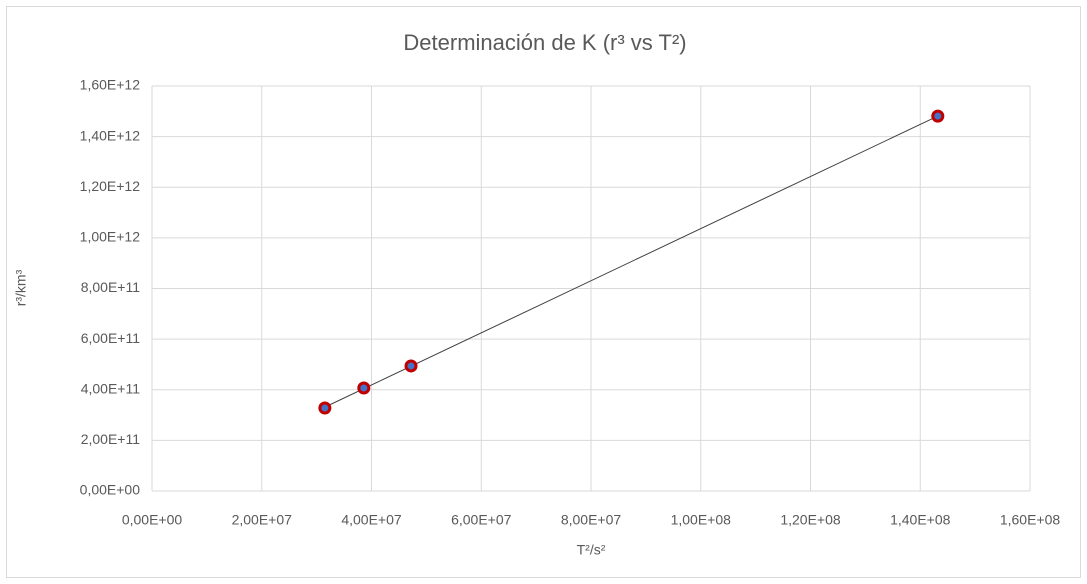 The height and width of the screenshot is (584, 1087). What do you see at coordinates (111, 388) in the screenshot?
I see `y-tick-label: 4,00E+11` at bounding box center [111, 388].